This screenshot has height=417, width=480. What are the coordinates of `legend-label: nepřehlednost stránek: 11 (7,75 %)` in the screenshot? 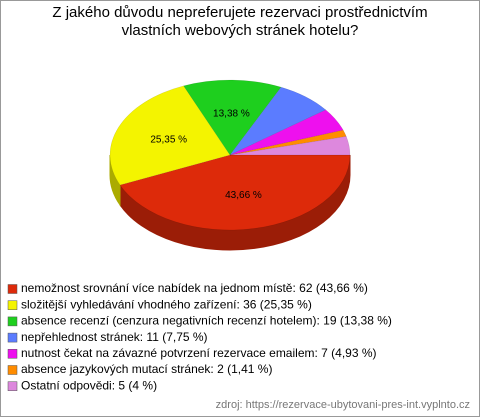 It's located at (114, 337).